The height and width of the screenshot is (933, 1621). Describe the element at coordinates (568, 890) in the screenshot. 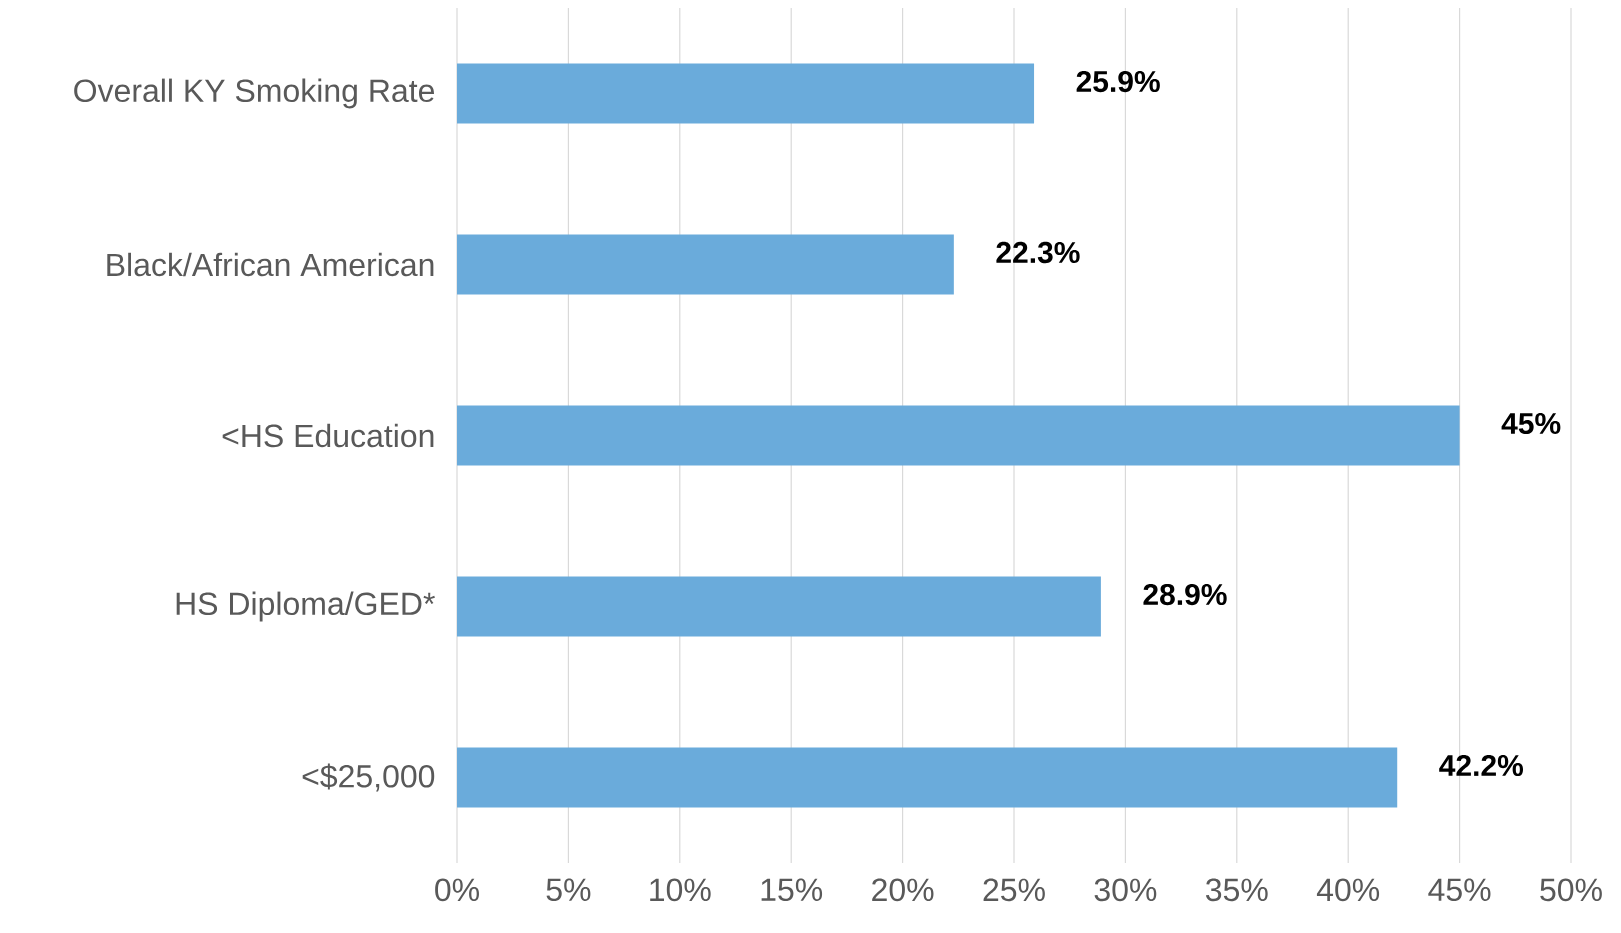

I see `x-tick-label: 5%` at that location.